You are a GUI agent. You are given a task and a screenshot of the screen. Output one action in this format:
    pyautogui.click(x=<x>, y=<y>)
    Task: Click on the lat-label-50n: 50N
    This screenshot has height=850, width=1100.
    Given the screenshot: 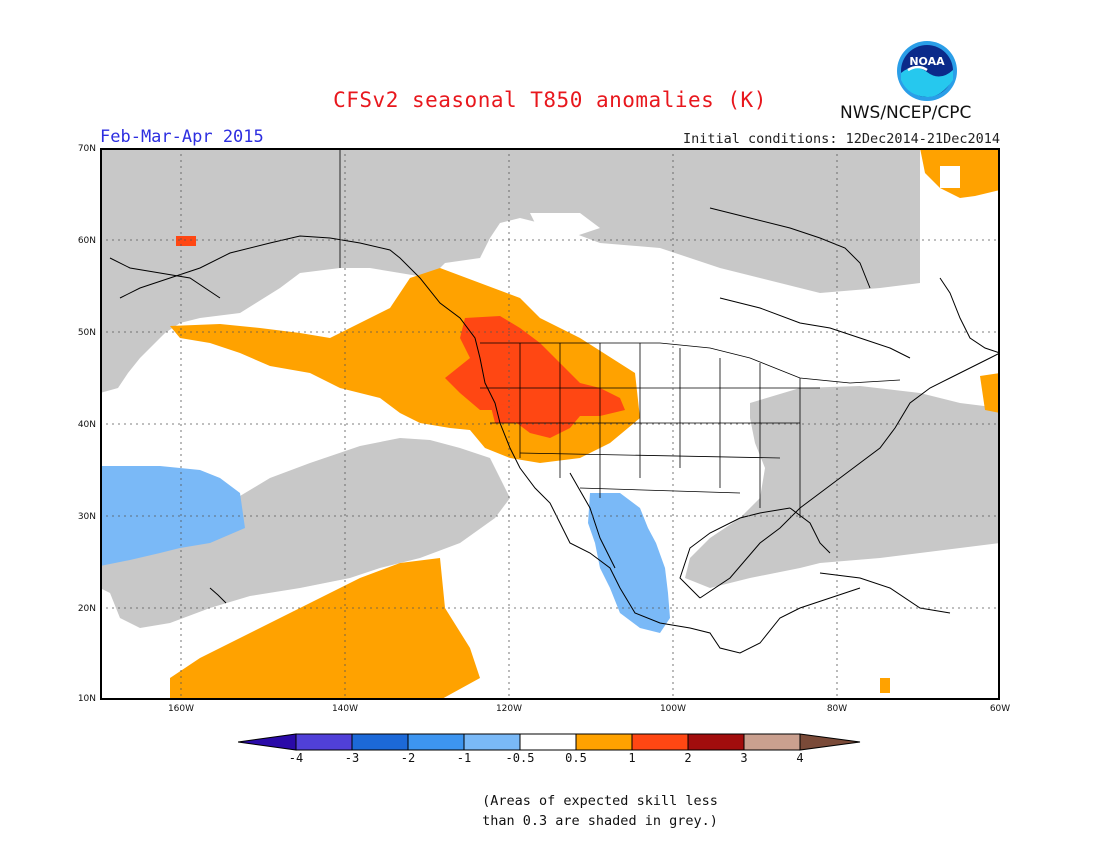 What is the action you would take?
    pyautogui.click(x=86, y=333)
    